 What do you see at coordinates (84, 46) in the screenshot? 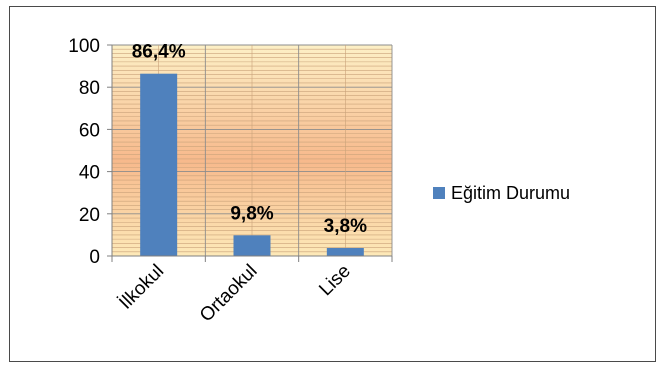
I see `y-tick-label: 100` at bounding box center [84, 46].